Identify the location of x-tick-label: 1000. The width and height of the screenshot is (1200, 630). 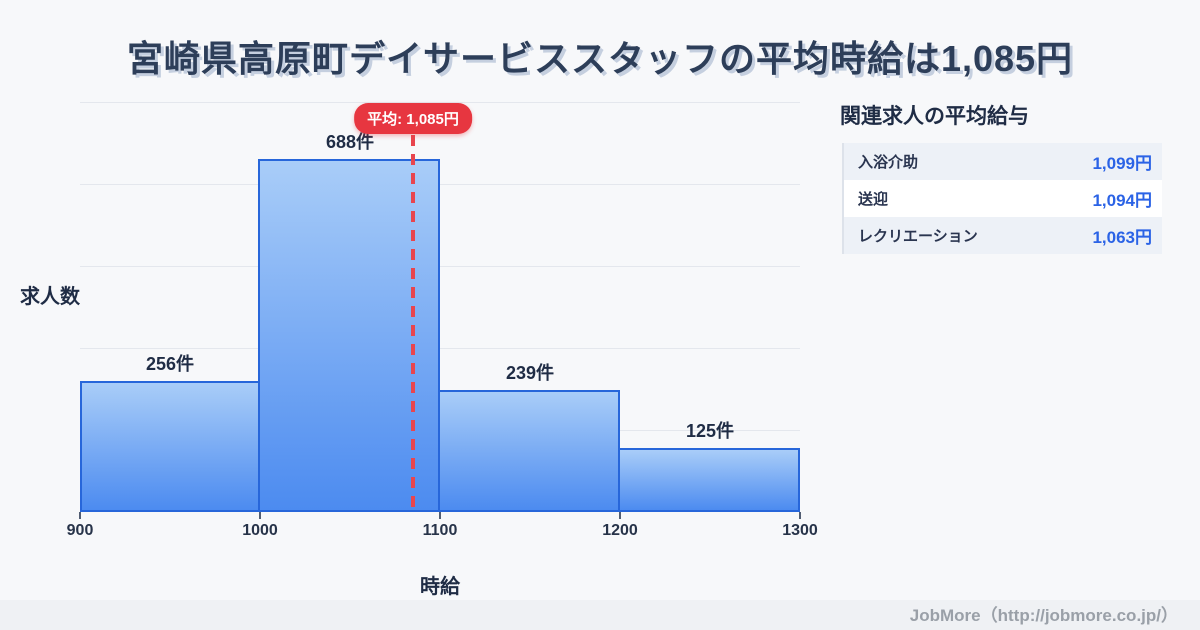
(260, 530).